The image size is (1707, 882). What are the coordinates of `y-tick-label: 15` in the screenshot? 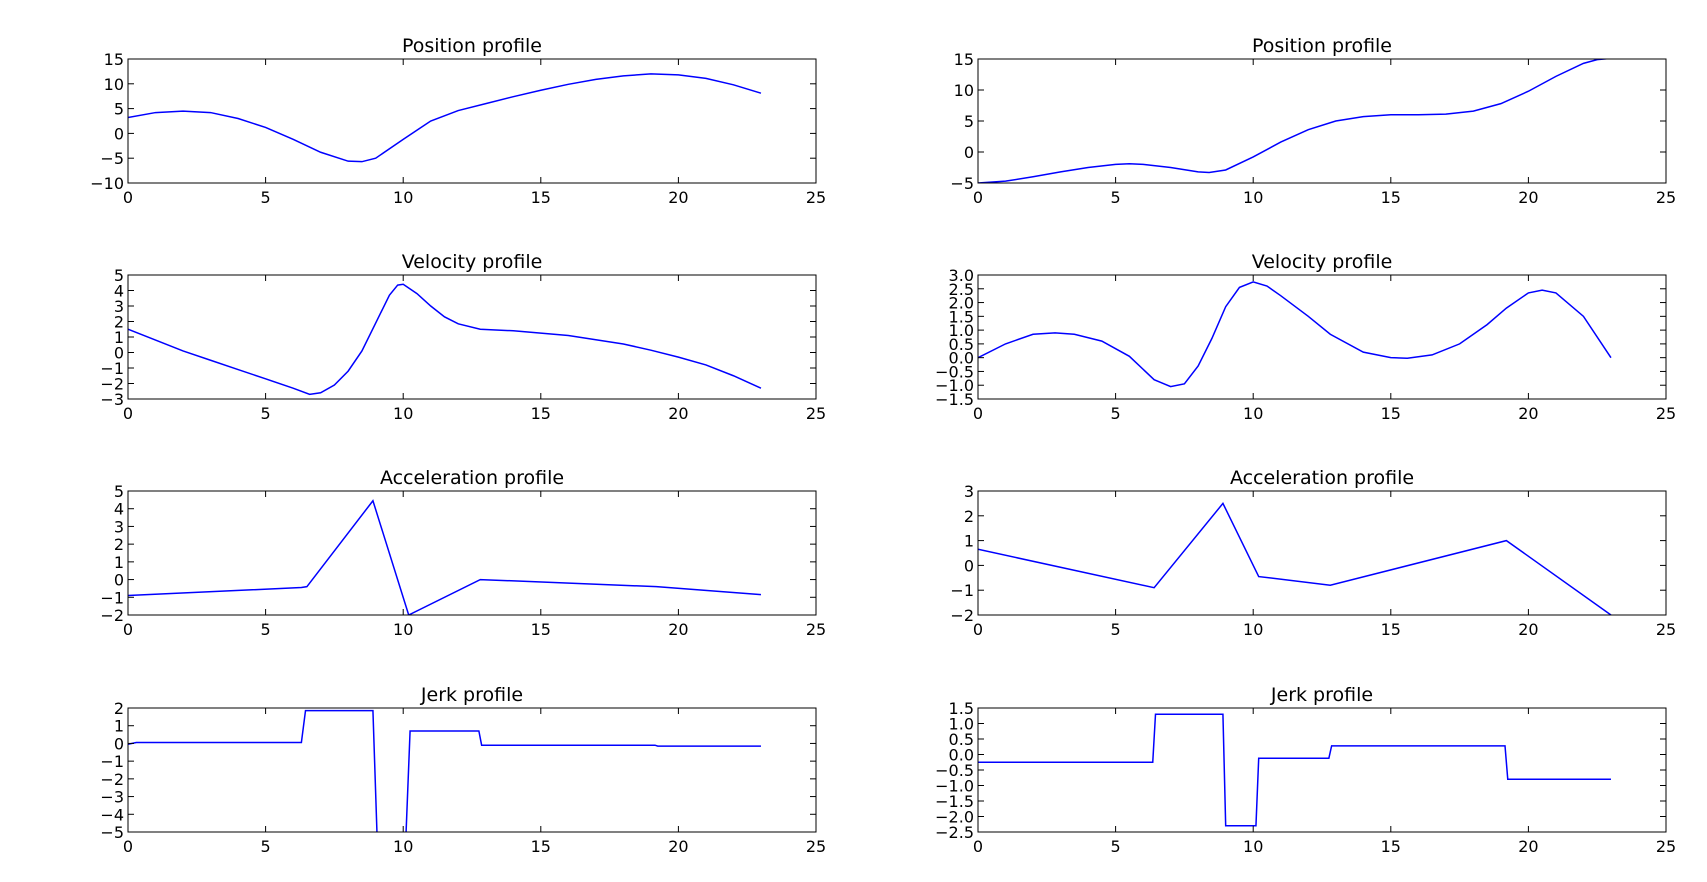 It's located at (964, 59).